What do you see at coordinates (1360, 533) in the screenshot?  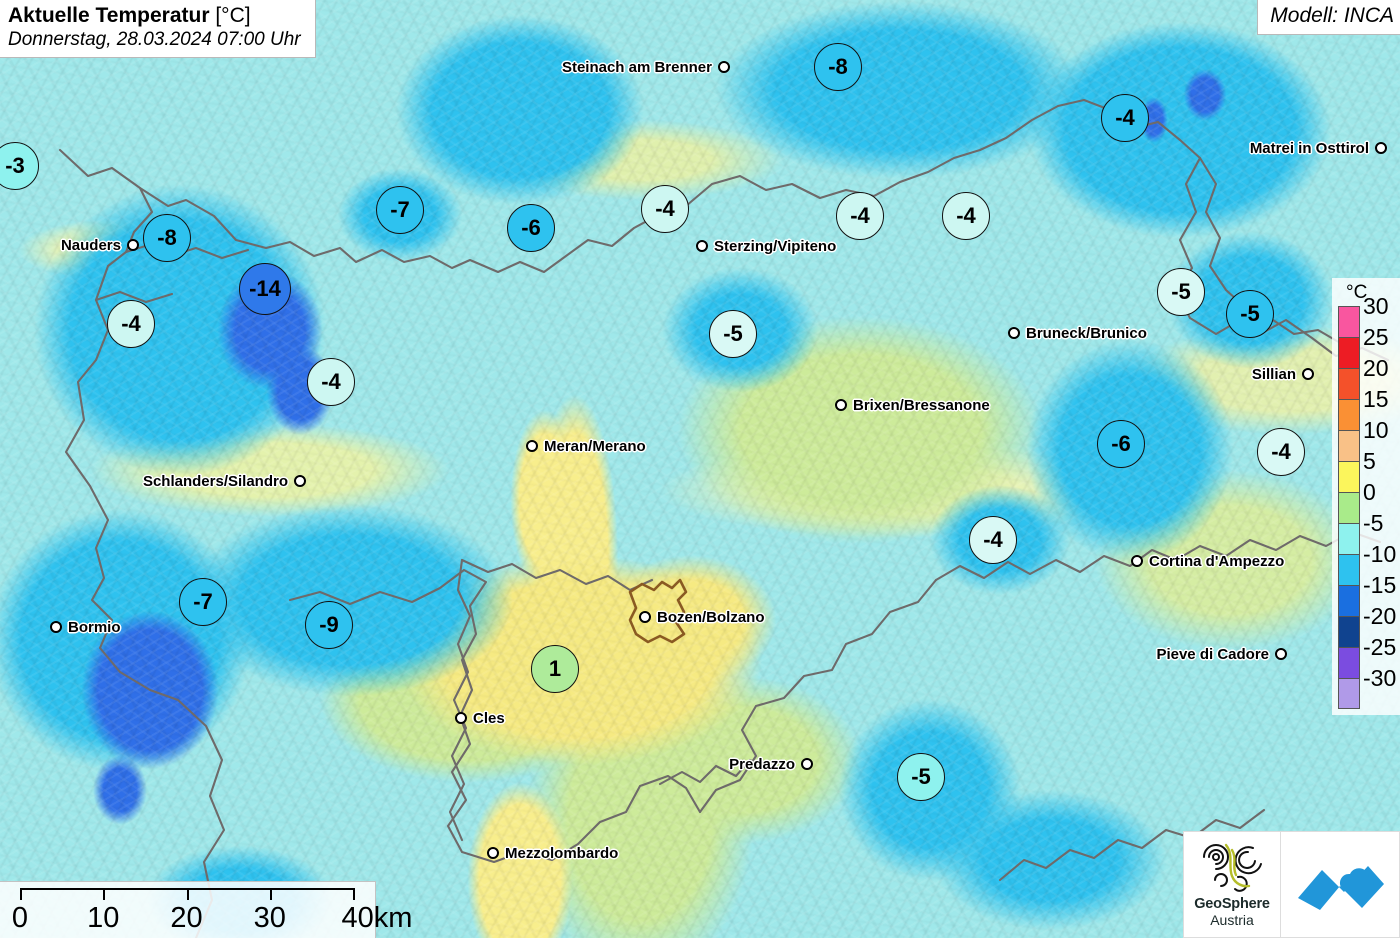 I see `legend-band: -5` at bounding box center [1360, 533].